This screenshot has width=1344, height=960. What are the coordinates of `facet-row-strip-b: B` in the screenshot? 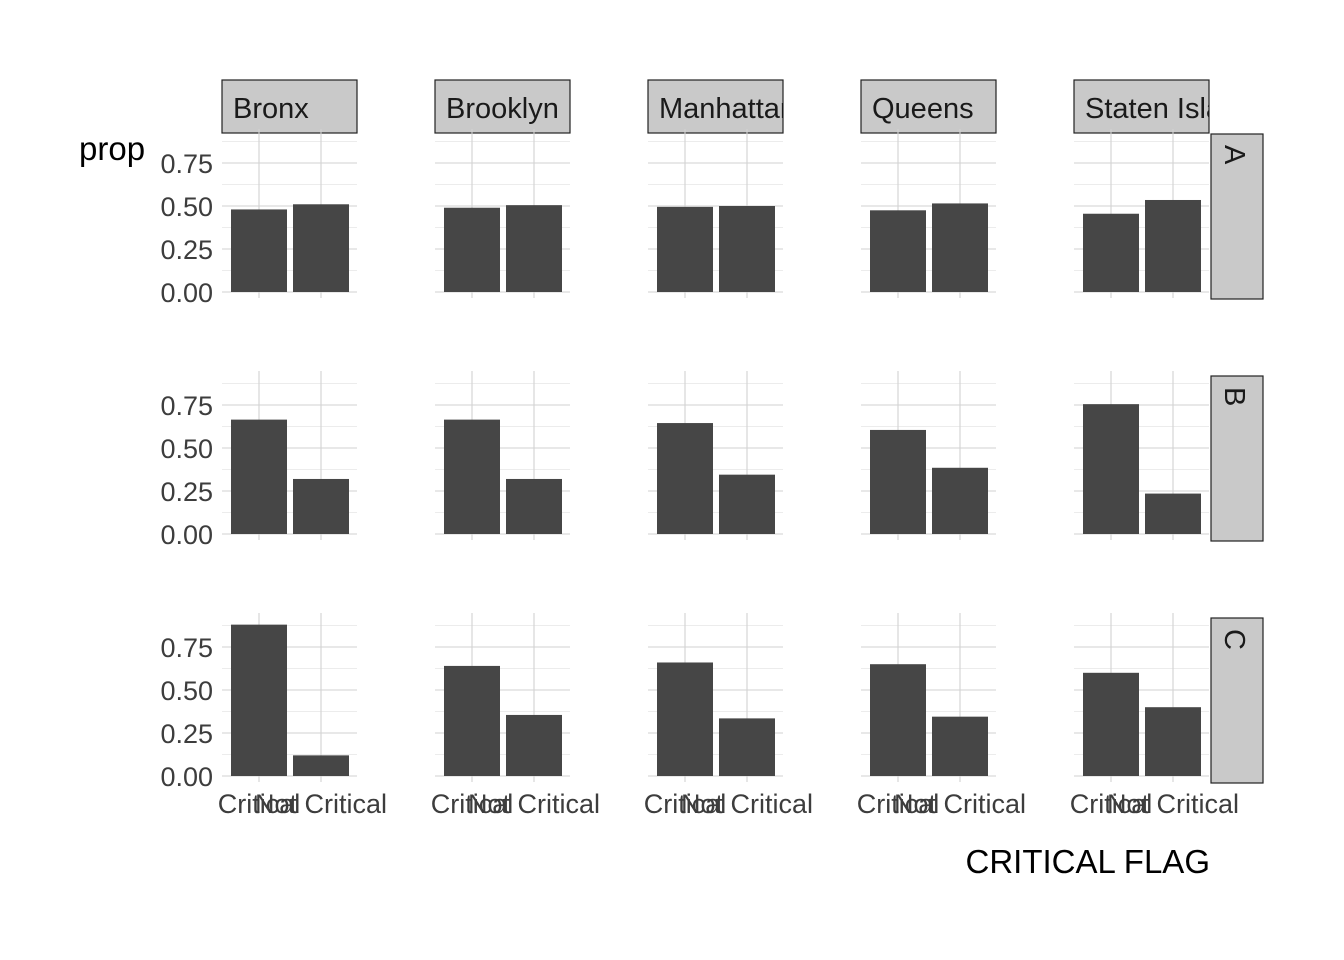 It's located at (1237, 458).